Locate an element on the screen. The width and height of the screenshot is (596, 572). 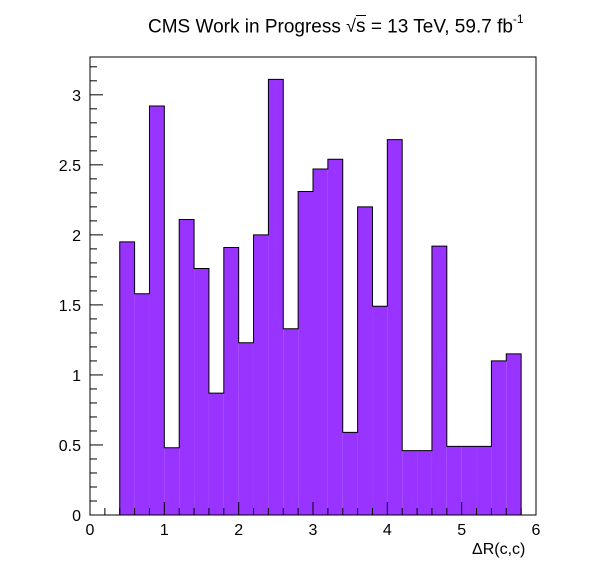
y-tick-label: 0 is located at coordinates (76, 516).